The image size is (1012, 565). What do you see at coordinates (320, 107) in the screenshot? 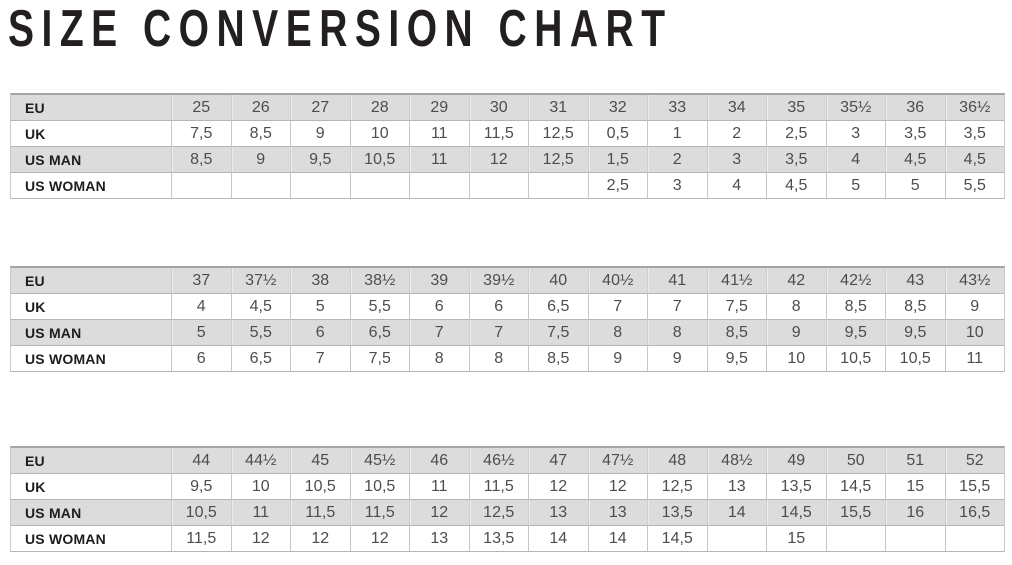
I see `size-cell: 27` at bounding box center [320, 107].